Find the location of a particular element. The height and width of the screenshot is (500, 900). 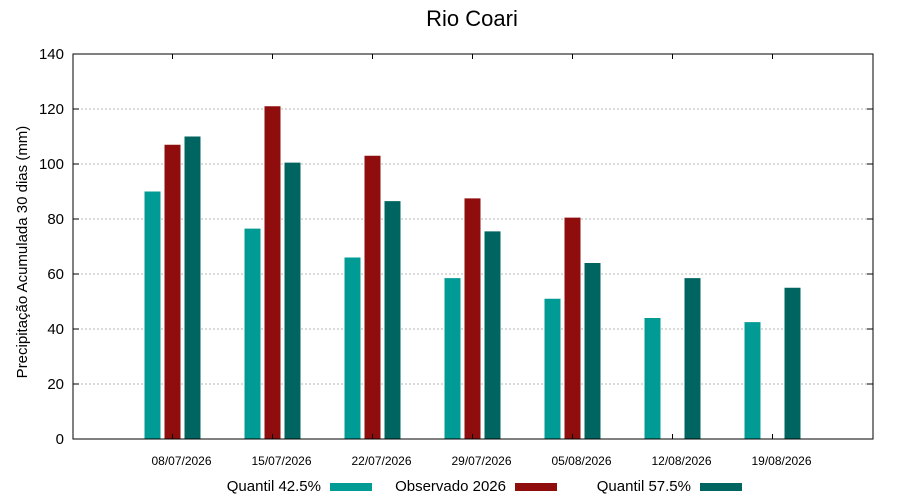

bar-quantil-57-5--2 is located at coordinates (392, 320).